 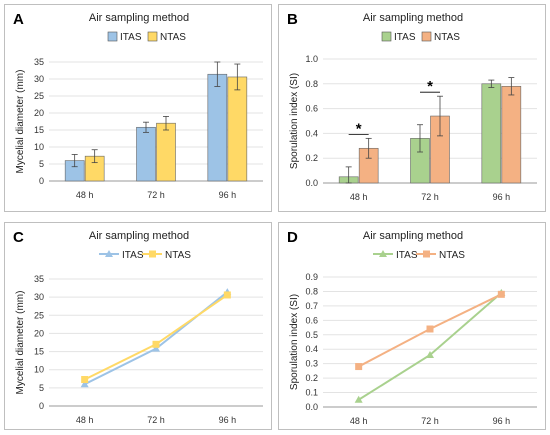 I want to click on legend-label-itas-d: ITAS, so click(x=407, y=255).